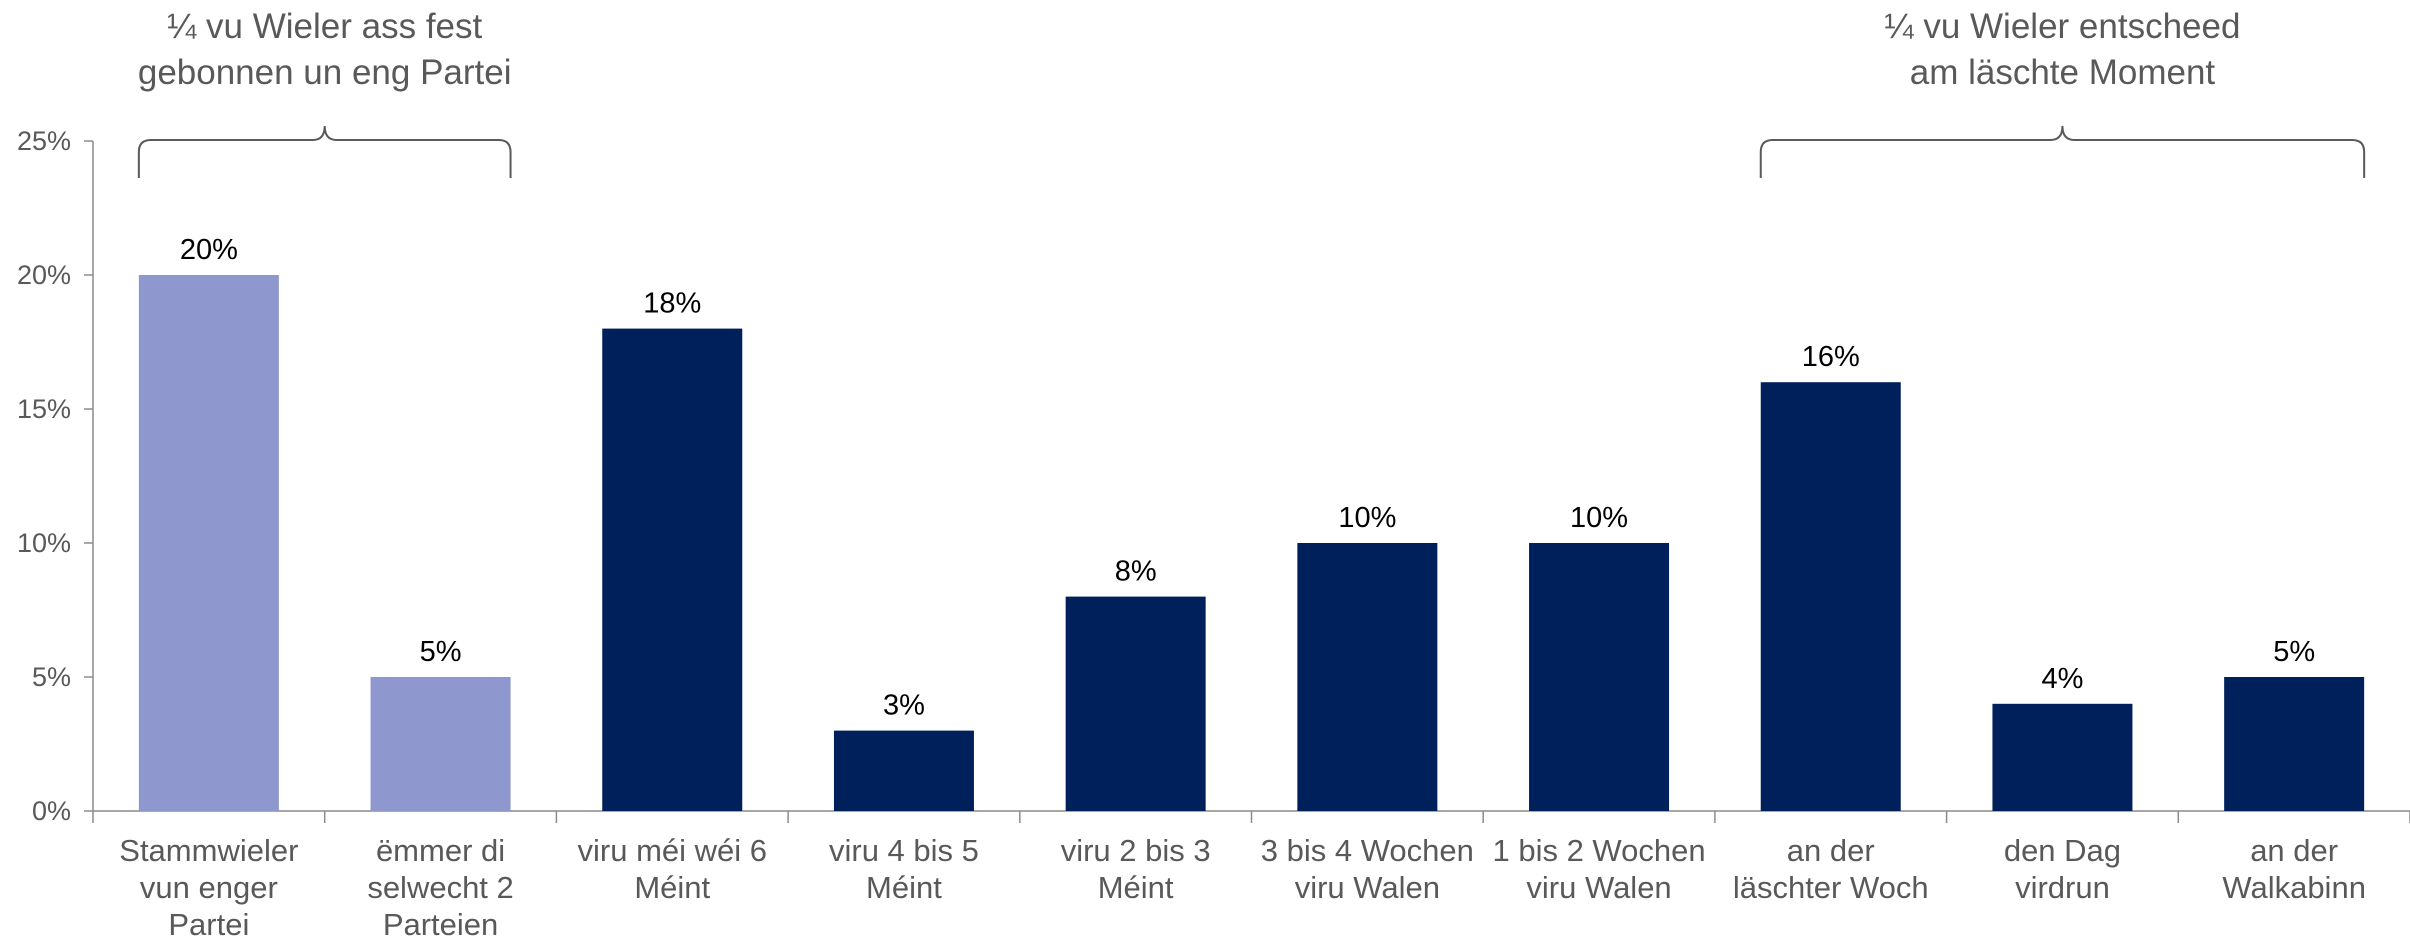  Describe the element at coordinates (1367, 850) in the screenshot. I see `x-tick-label: 3 bis 4 Wochen` at that location.